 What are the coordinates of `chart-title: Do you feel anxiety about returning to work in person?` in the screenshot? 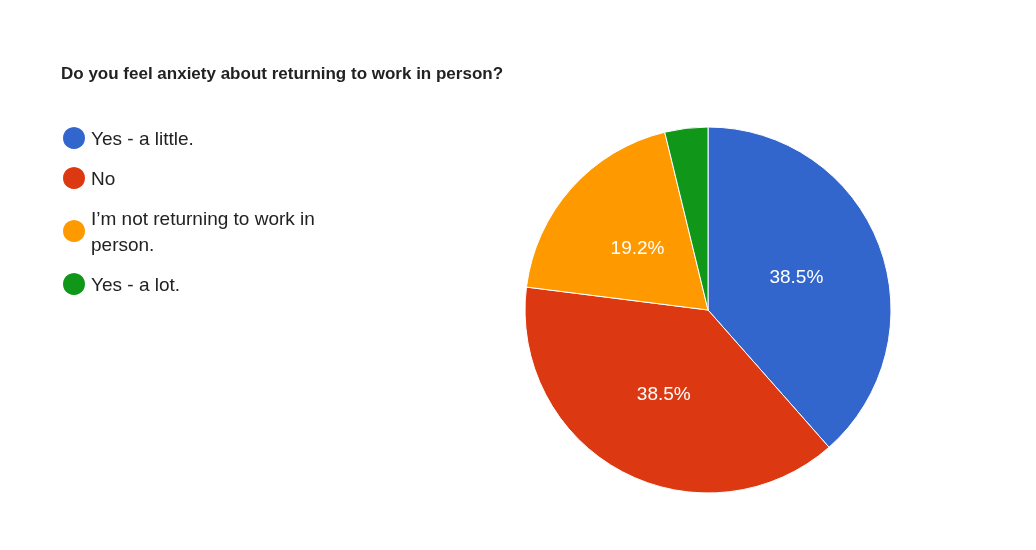 It's located at (282, 73).